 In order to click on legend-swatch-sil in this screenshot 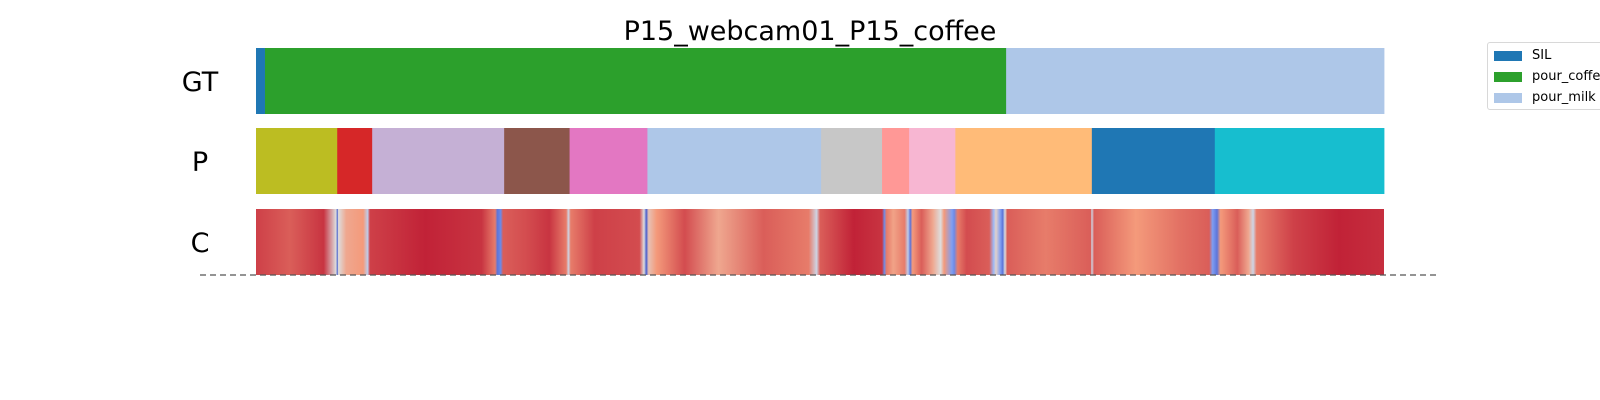, I will do `click(1508, 56)`.